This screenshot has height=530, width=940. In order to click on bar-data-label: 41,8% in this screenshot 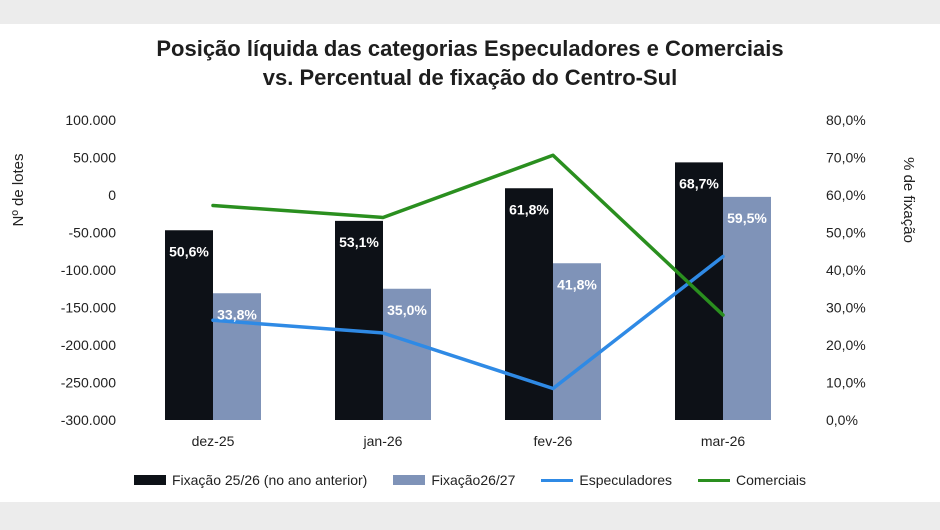, I will do `click(577, 284)`.